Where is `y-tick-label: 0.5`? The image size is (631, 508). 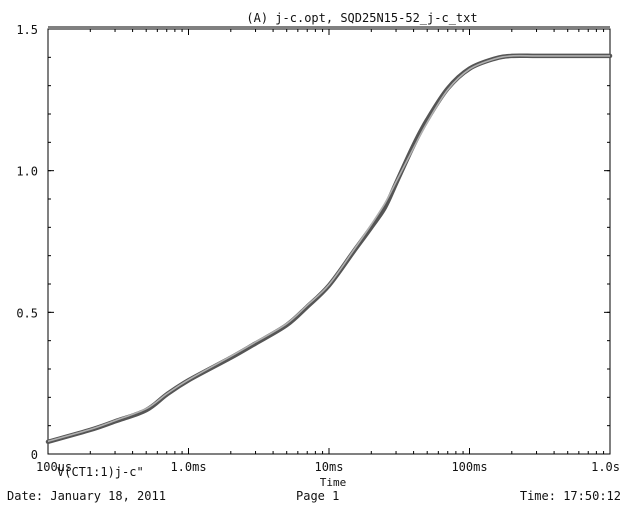 y-tick-label: 0.5 is located at coordinates (27, 313).